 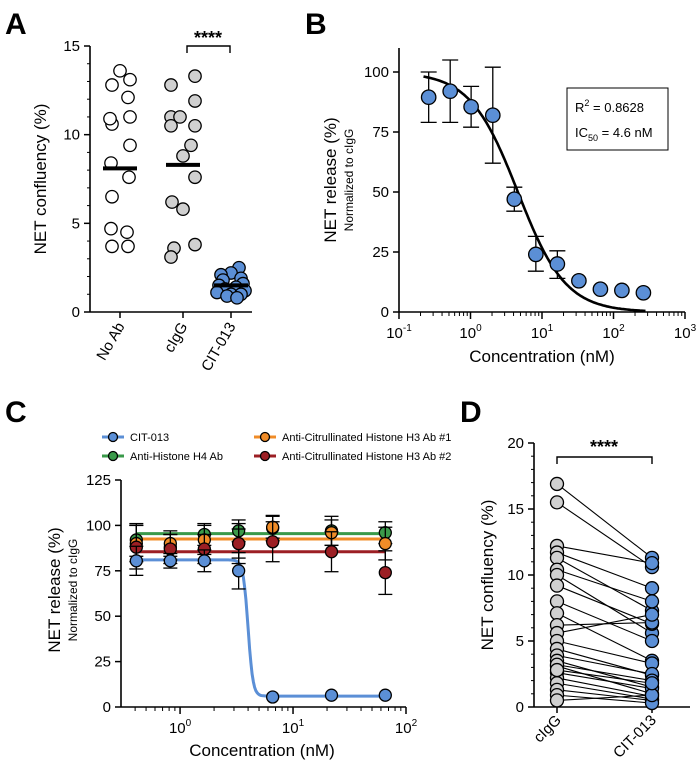 I want to click on c-xtick-label: 10⁰, so click(x=180, y=727).